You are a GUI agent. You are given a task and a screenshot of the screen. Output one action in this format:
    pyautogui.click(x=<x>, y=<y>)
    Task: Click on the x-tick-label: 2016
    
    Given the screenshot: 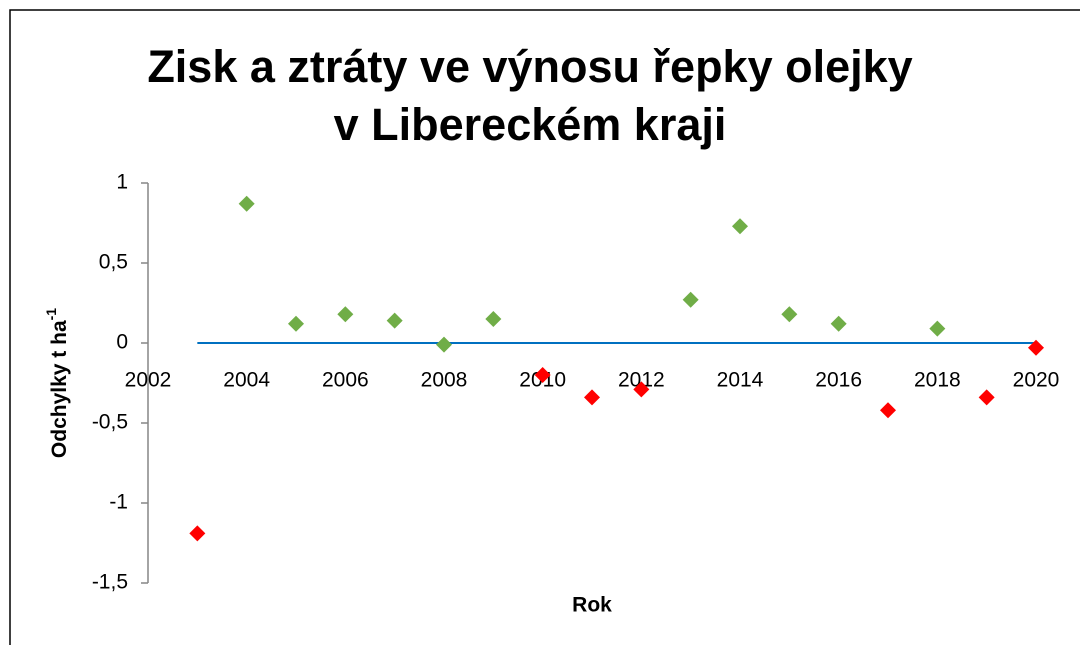 What is the action you would take?
    pyautogui.click(x=838, y=380)
    